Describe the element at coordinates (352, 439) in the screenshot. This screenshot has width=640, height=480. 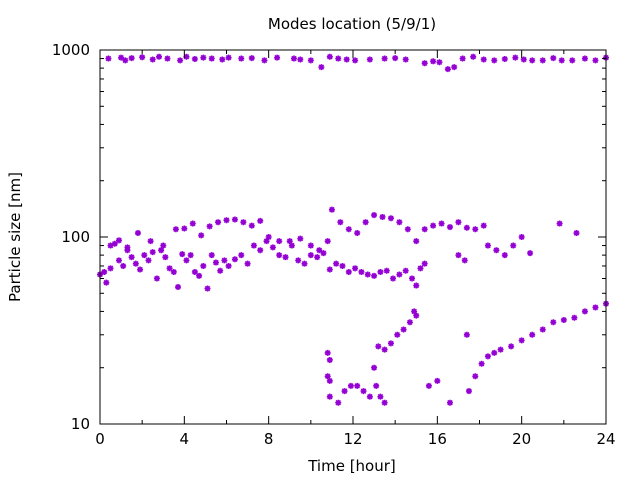
I see `x-tick-label: 12` at that location.